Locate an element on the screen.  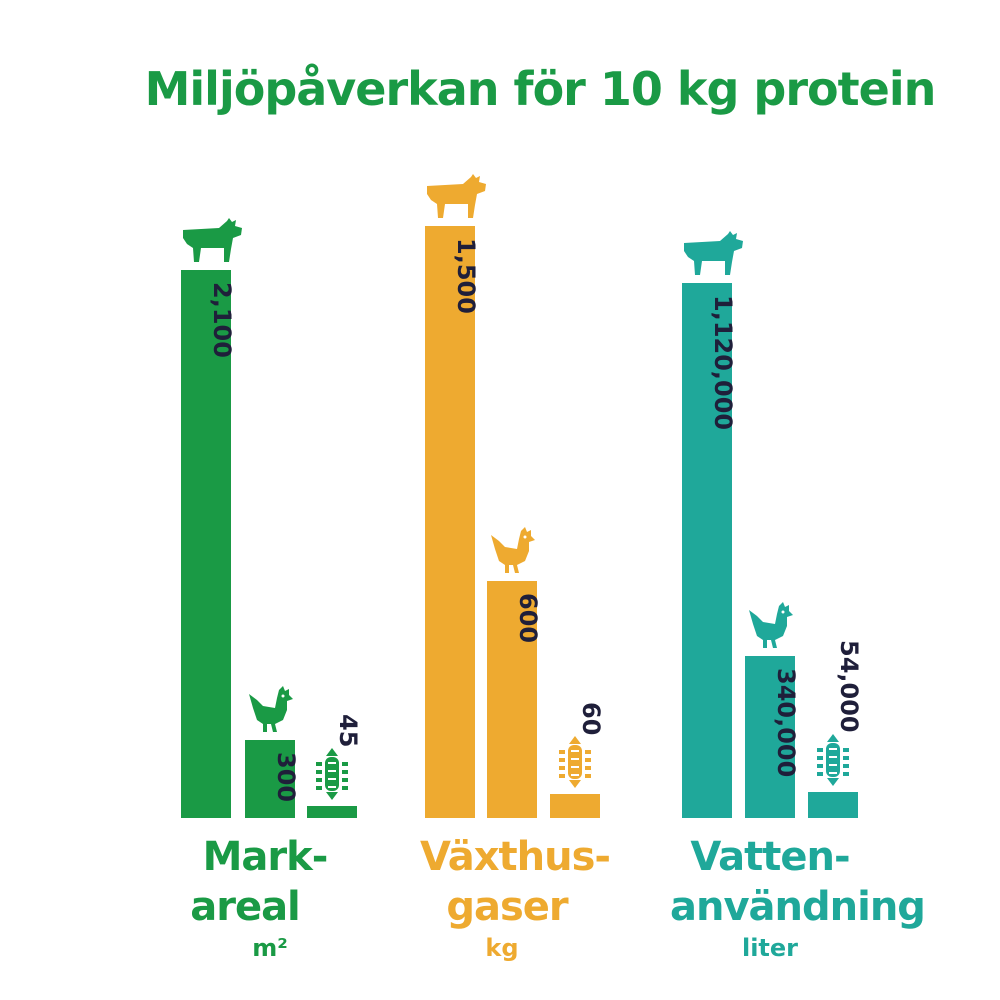
value-label-water-insect: 54,000 is located at coordinates (849, 686).